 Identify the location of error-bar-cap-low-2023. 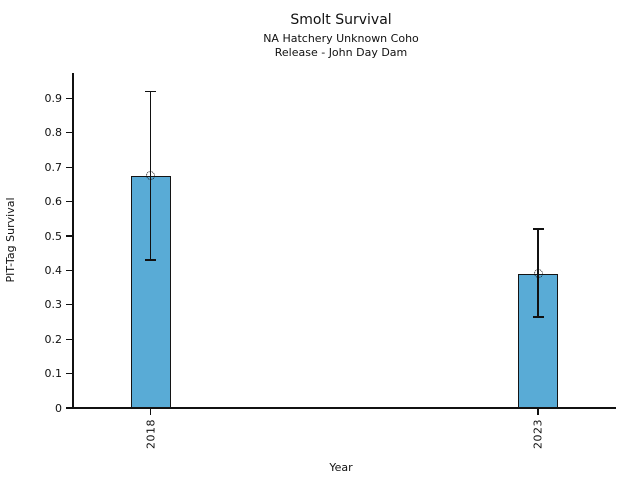
(538, 317).